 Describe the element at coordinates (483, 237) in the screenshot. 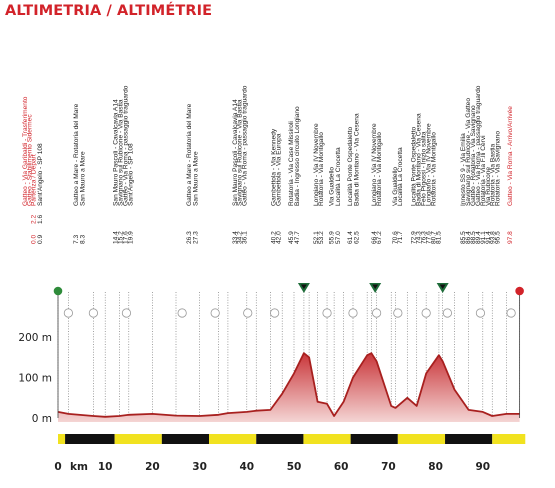

I see `route-km-progress: 91.1` at that location.